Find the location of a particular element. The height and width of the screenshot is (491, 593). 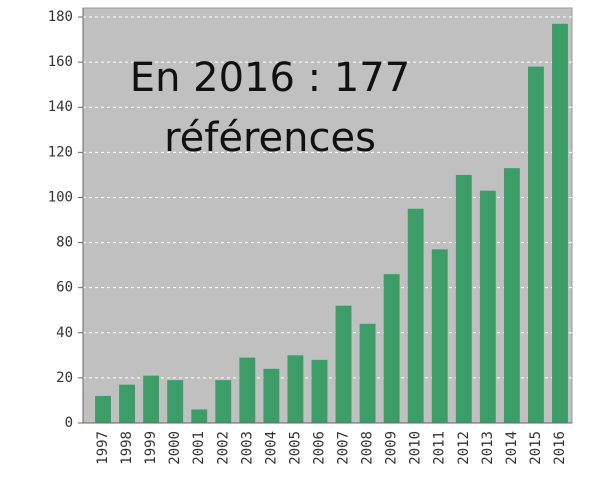

x-tick-label: 2005 is located at coordinates (295, 448).